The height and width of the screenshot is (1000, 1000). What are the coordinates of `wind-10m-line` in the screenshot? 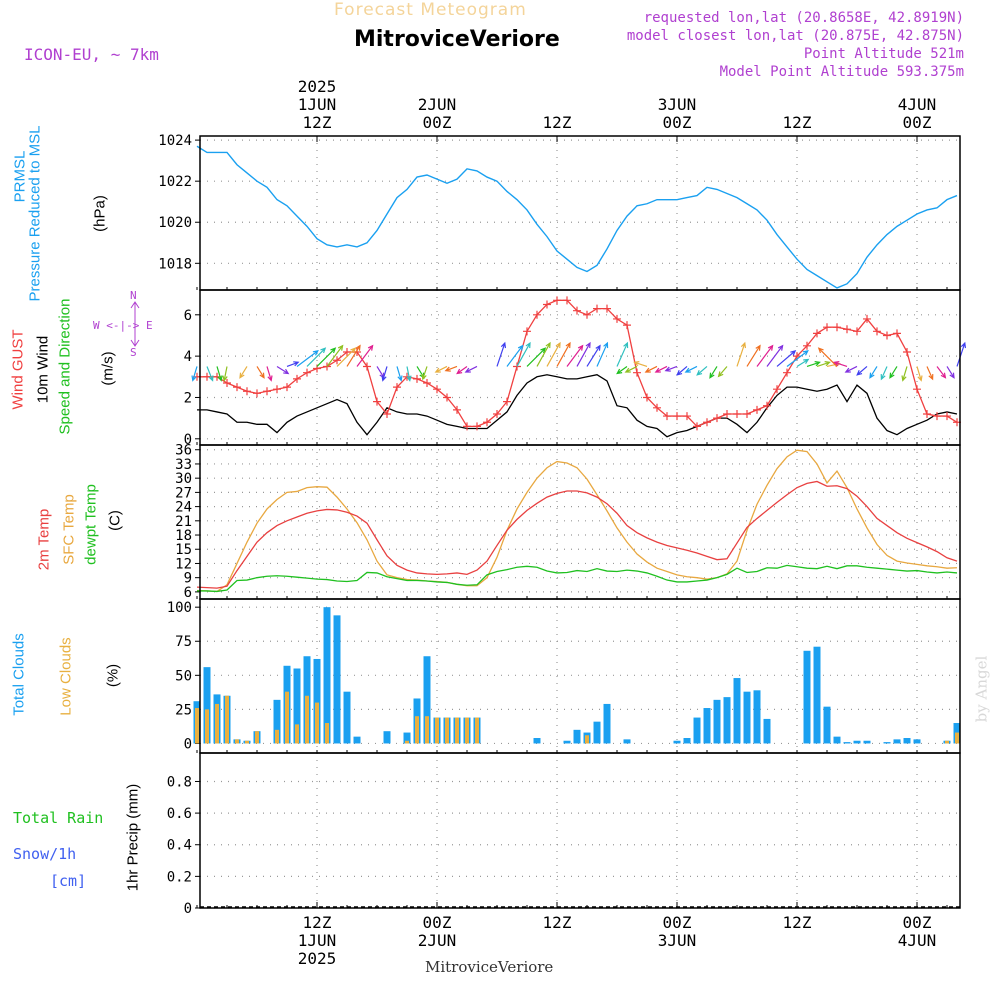 It's located at (577, 406).